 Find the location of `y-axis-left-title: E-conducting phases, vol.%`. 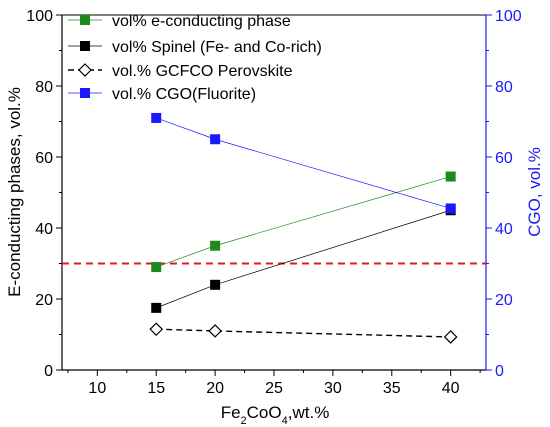

y-axis-left-title: E-conducting phases, vol.% is located at coordinates (14, 192).